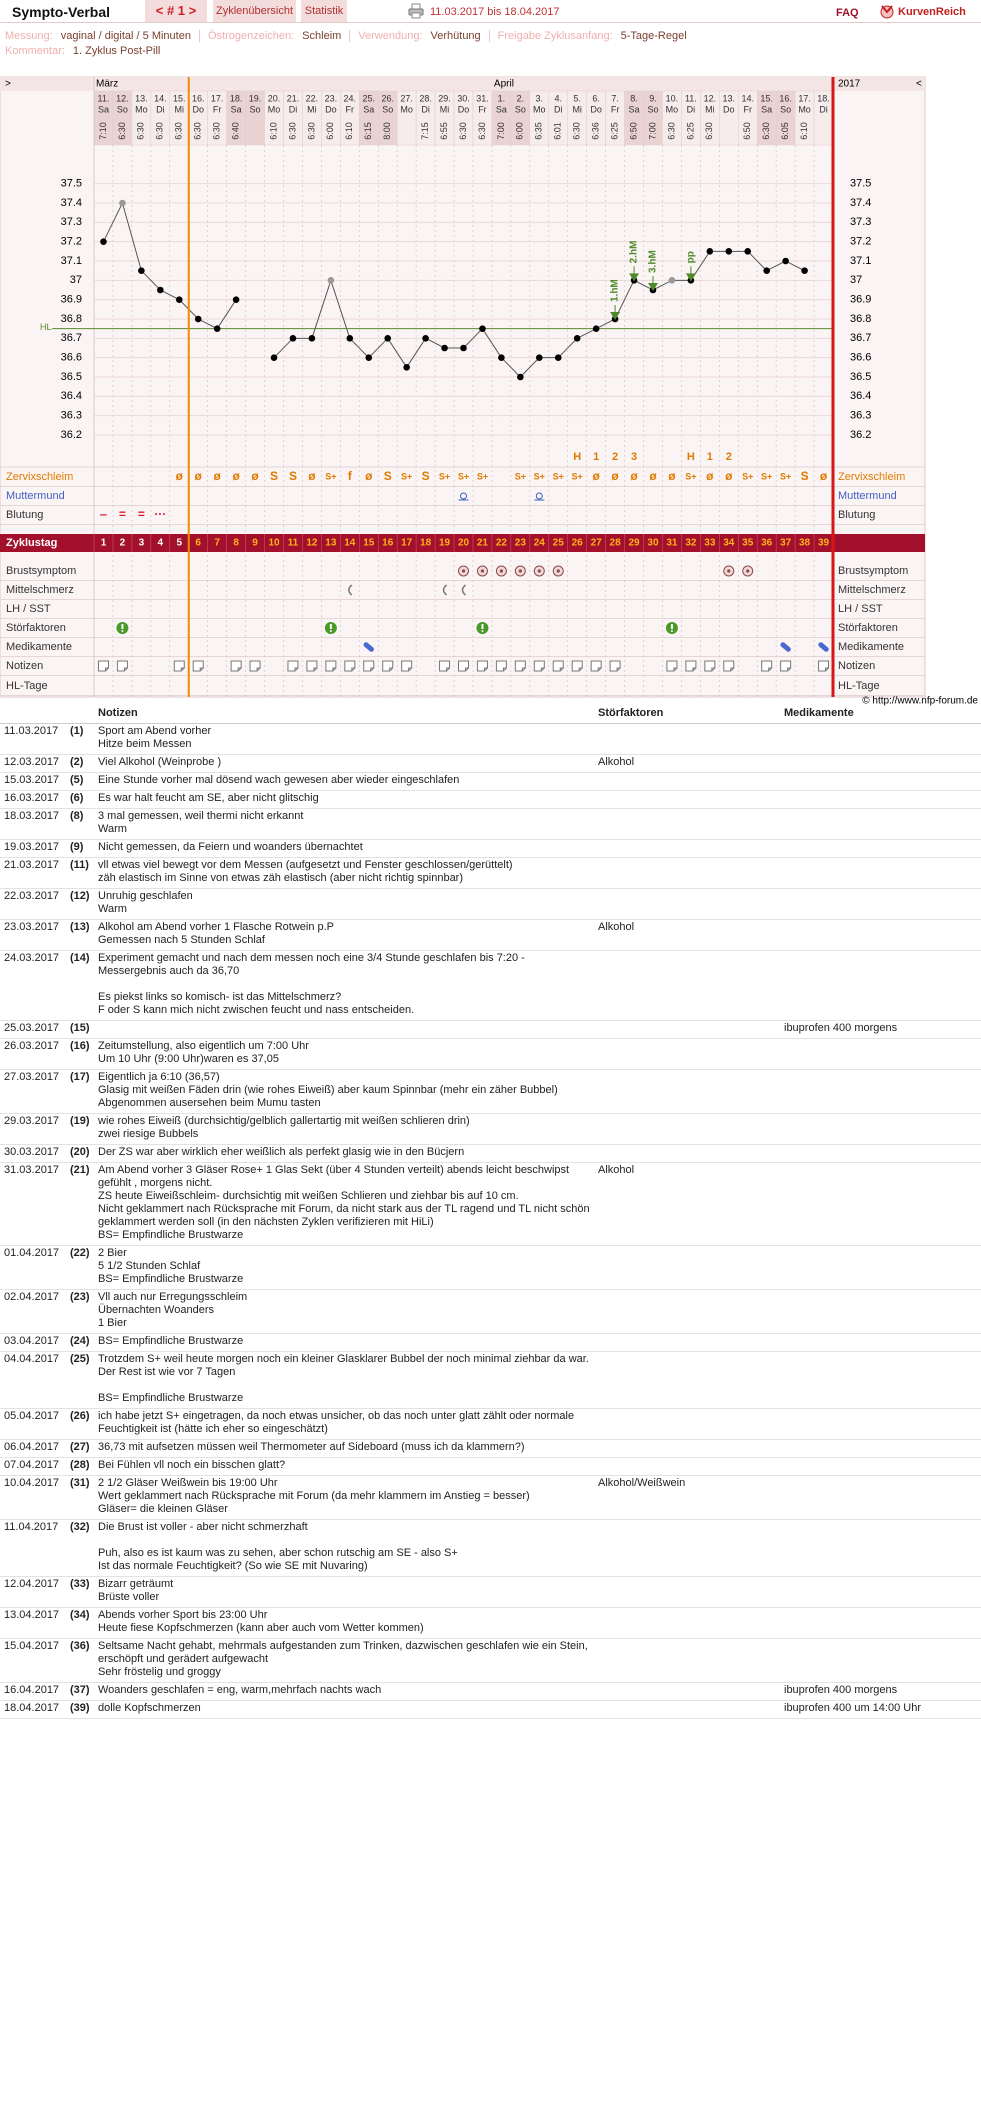  Describe the element at coordinates (767, 543) in the screenshot. I see `cycle-day: 36` at that location.